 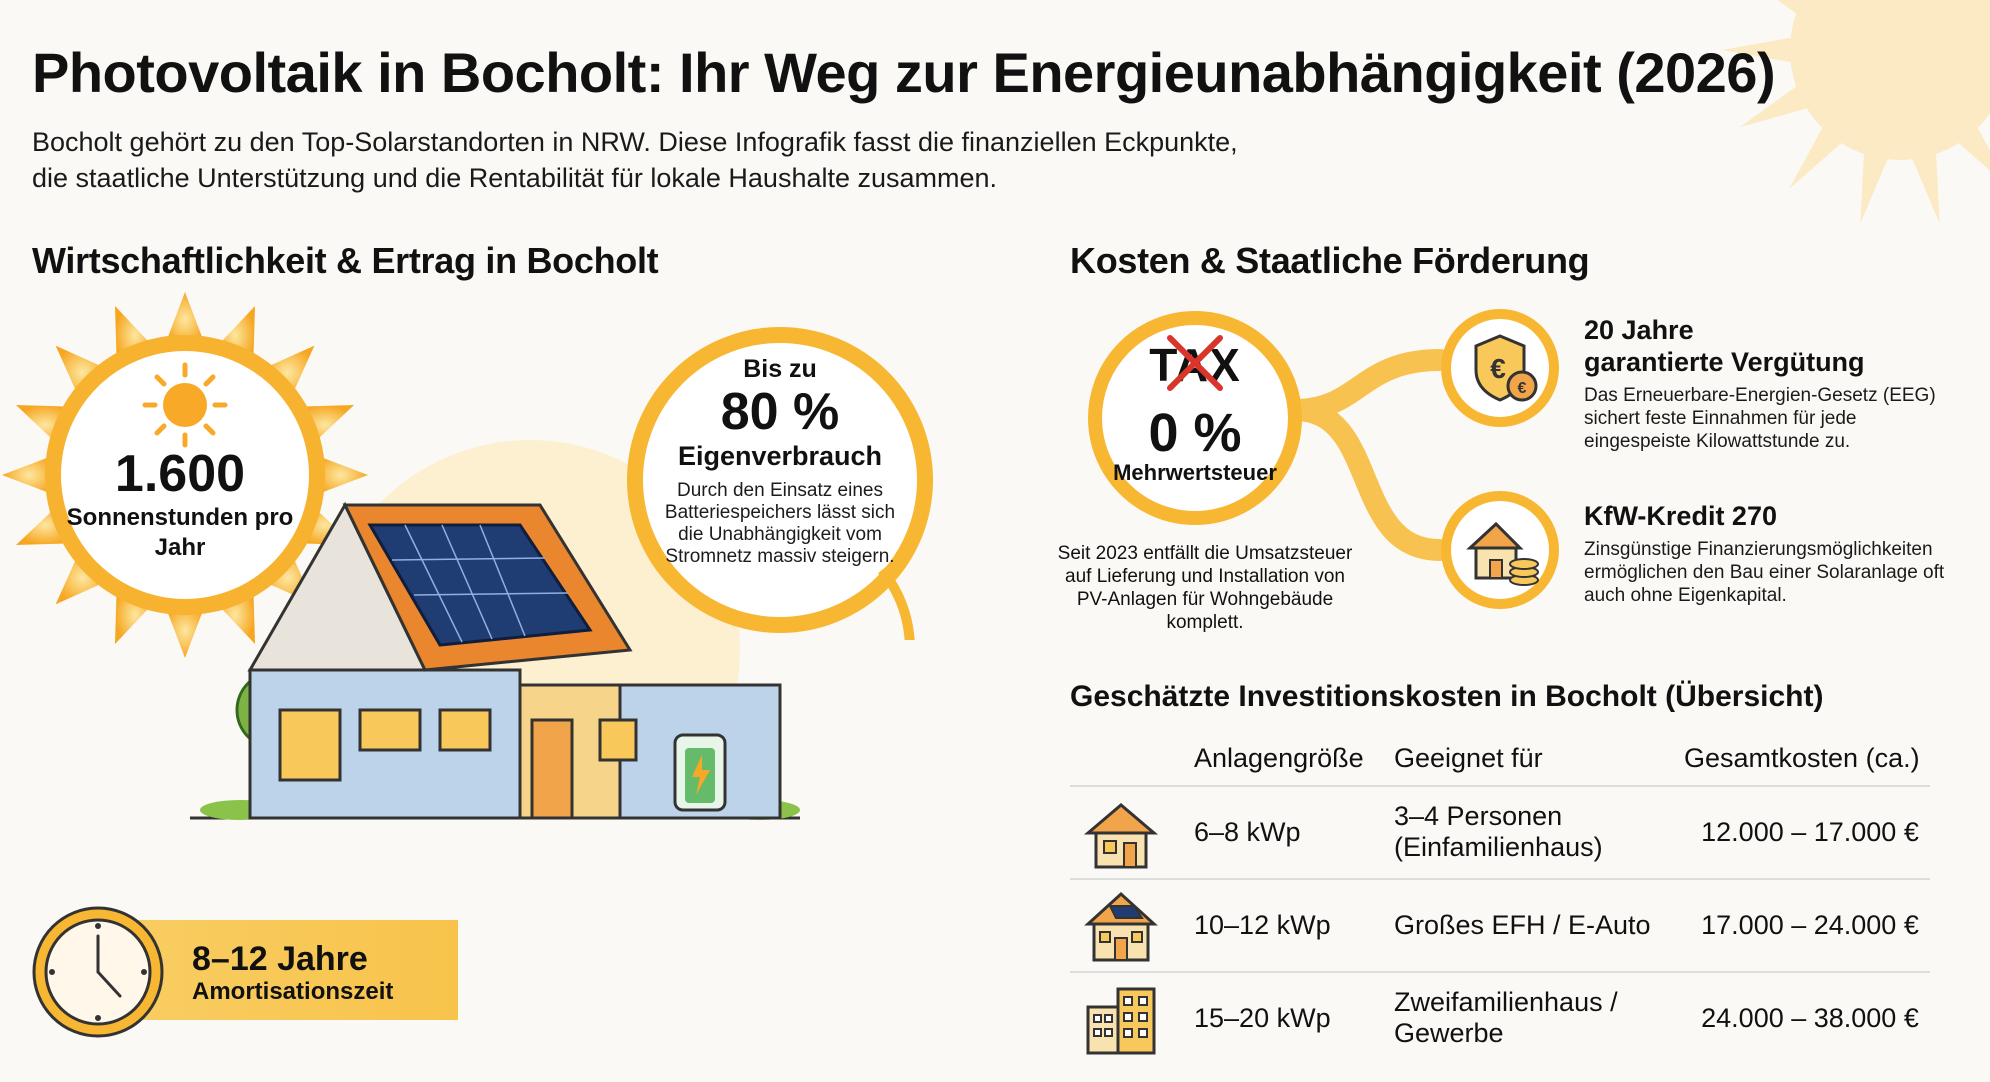 I want to click on sun-hours-label: Sonnenstunden pro Jahr, so click(x=180, y=532).